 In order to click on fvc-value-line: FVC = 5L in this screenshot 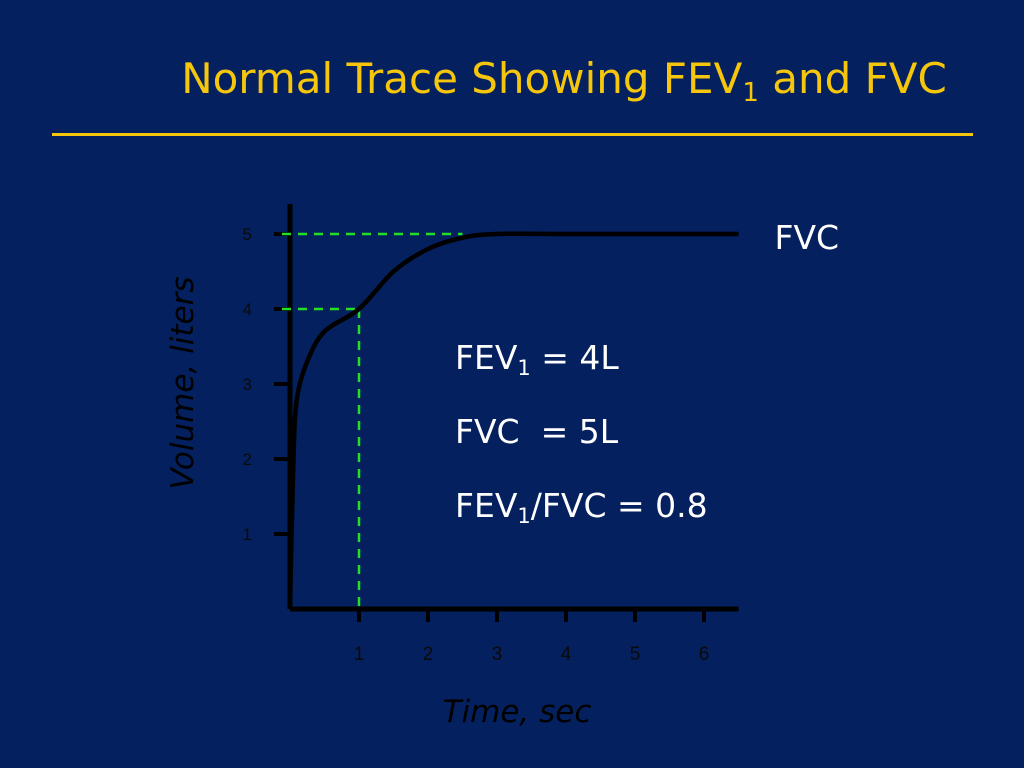, I will do `click(581, 449)`.